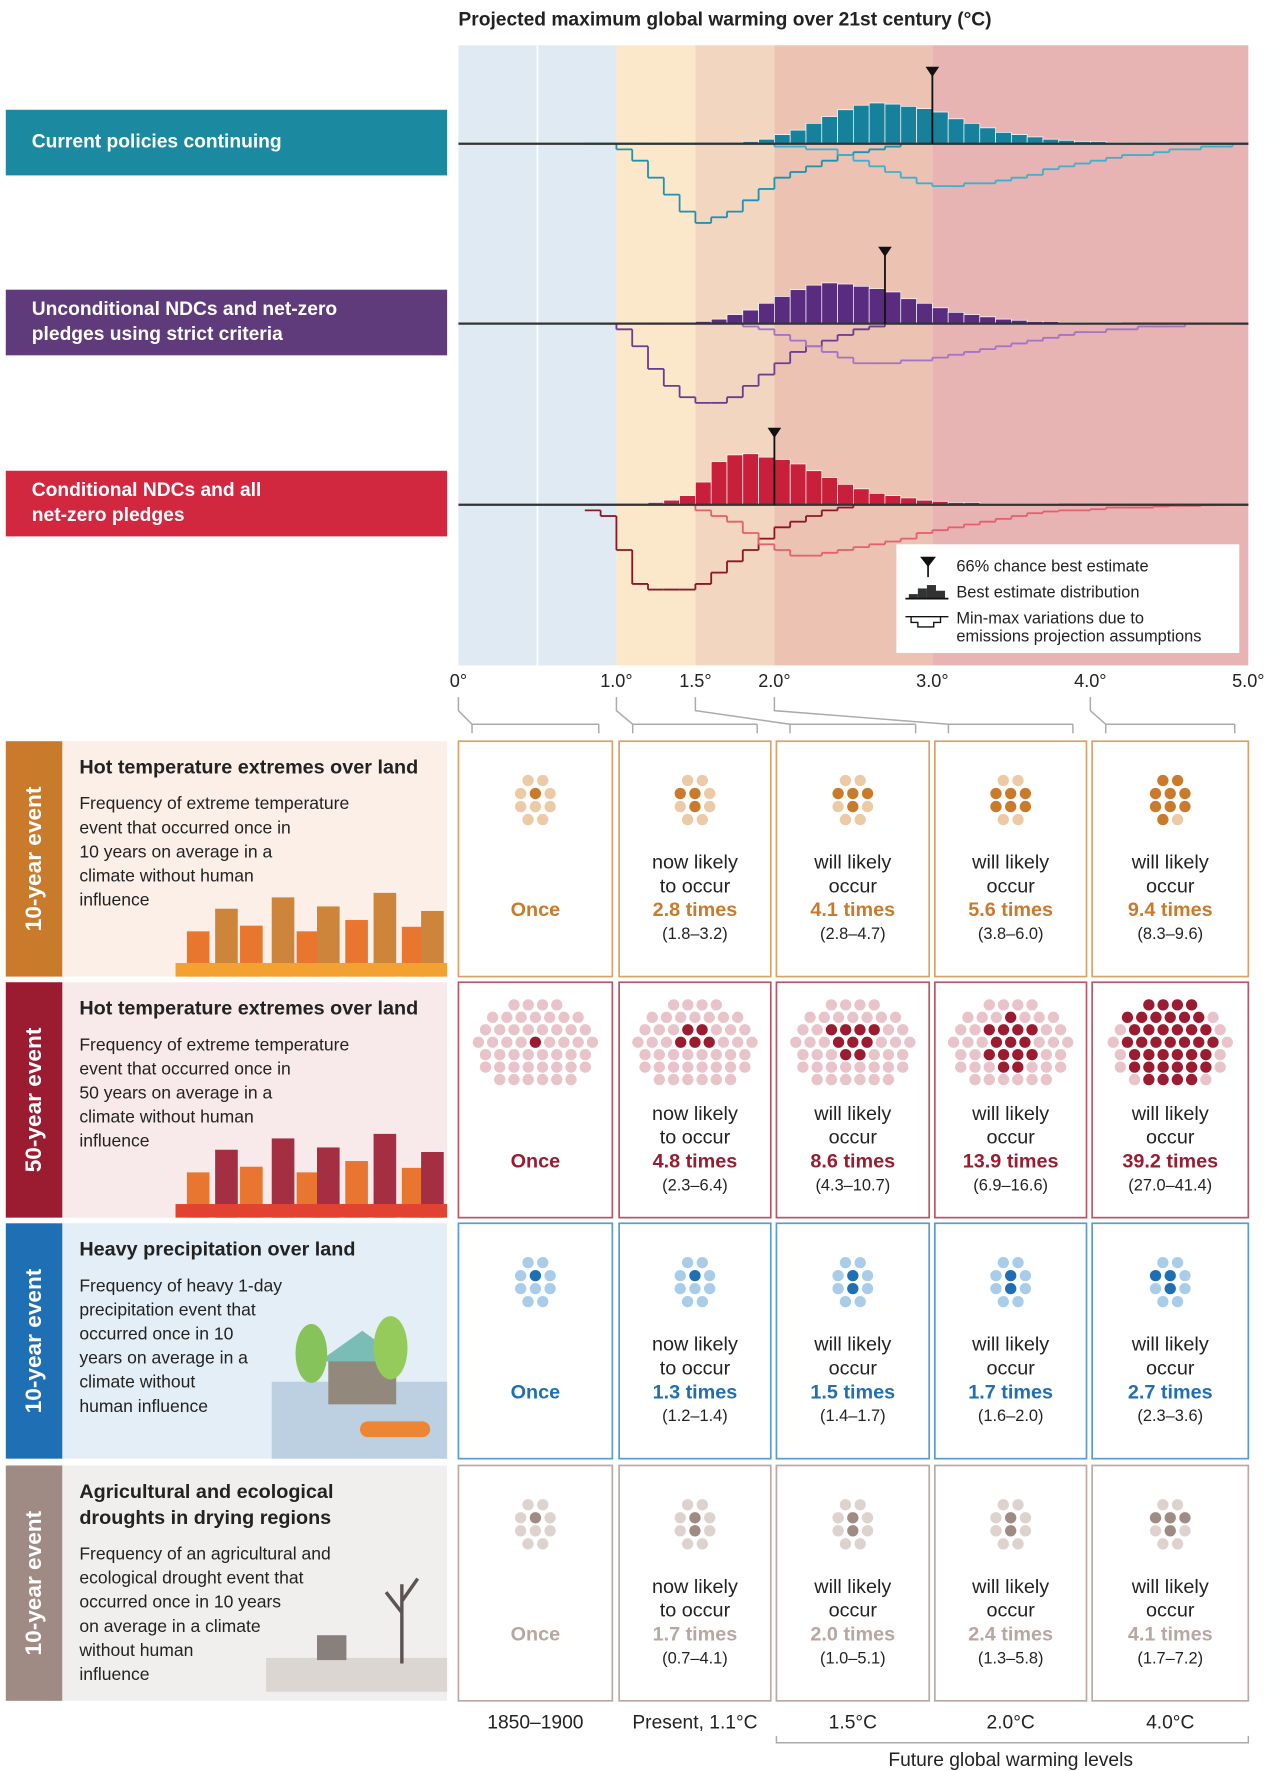 This screenshot has width=1279, height=1771. What do you see at coordinates (226, 322) in the screenshot?
I see `scenario-box` at bounding box center [226, 322].